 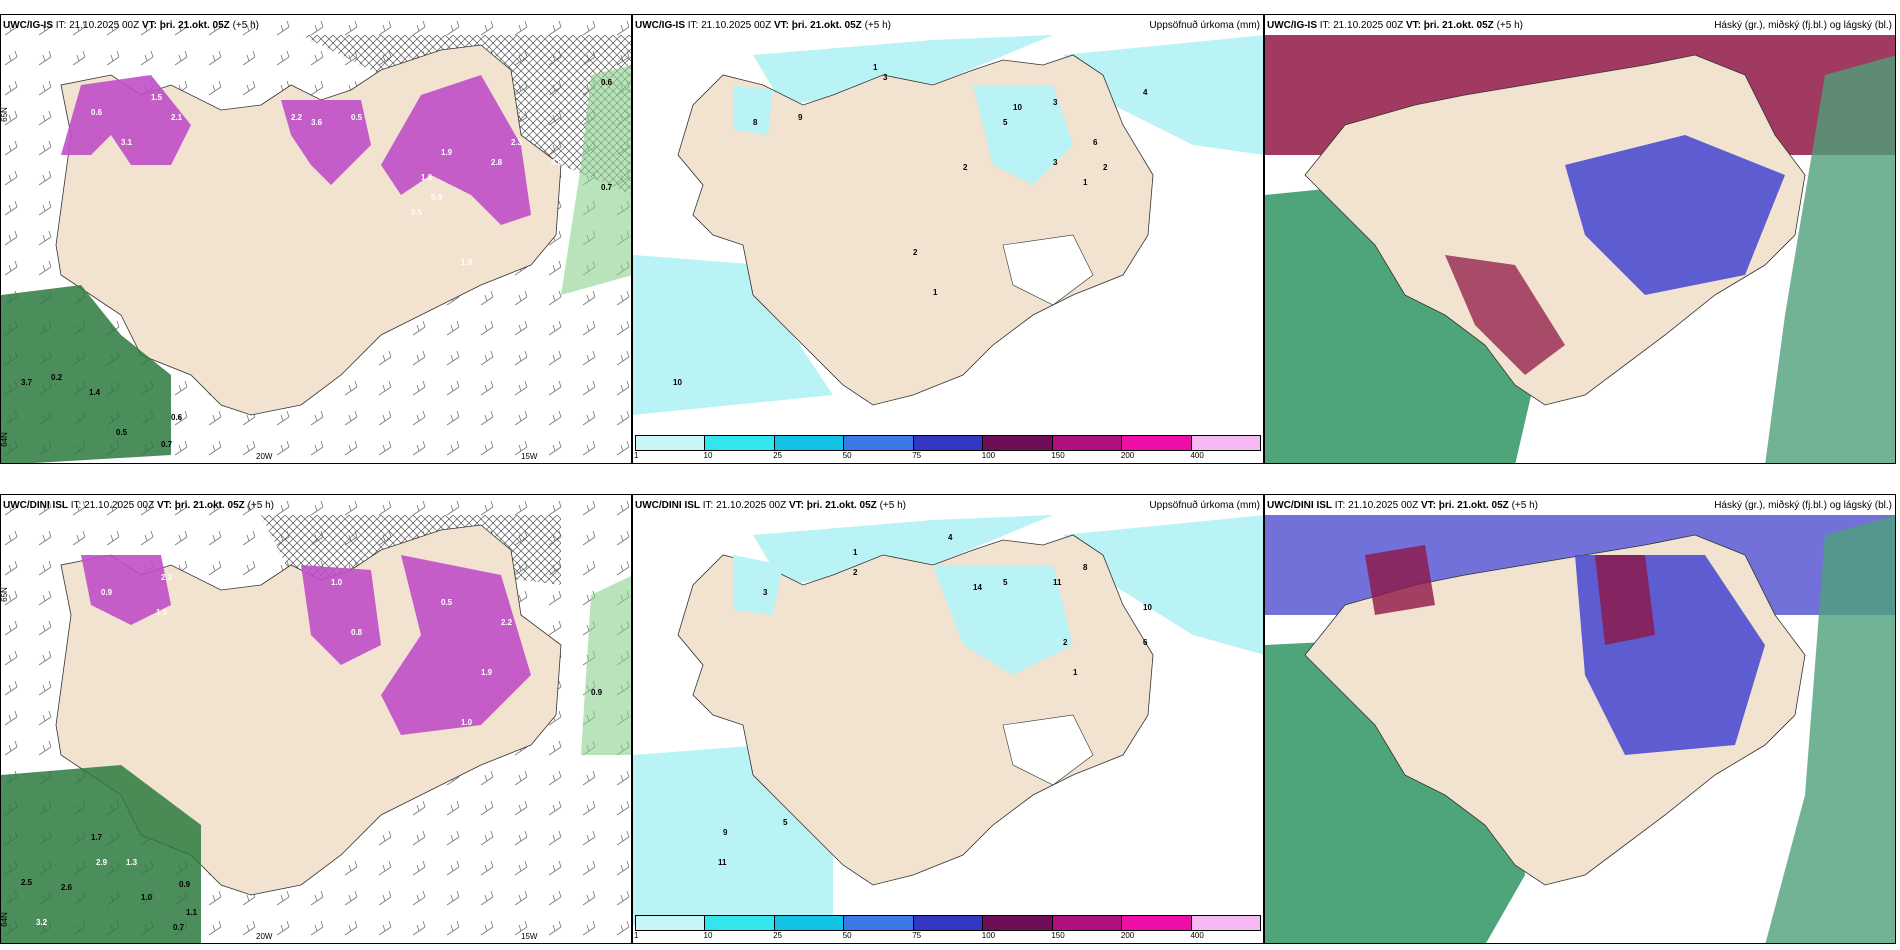 What do you see at coordinates (903, 70) in the screenshot?
I see `precip-band-north` at bounding box center [903, 70].